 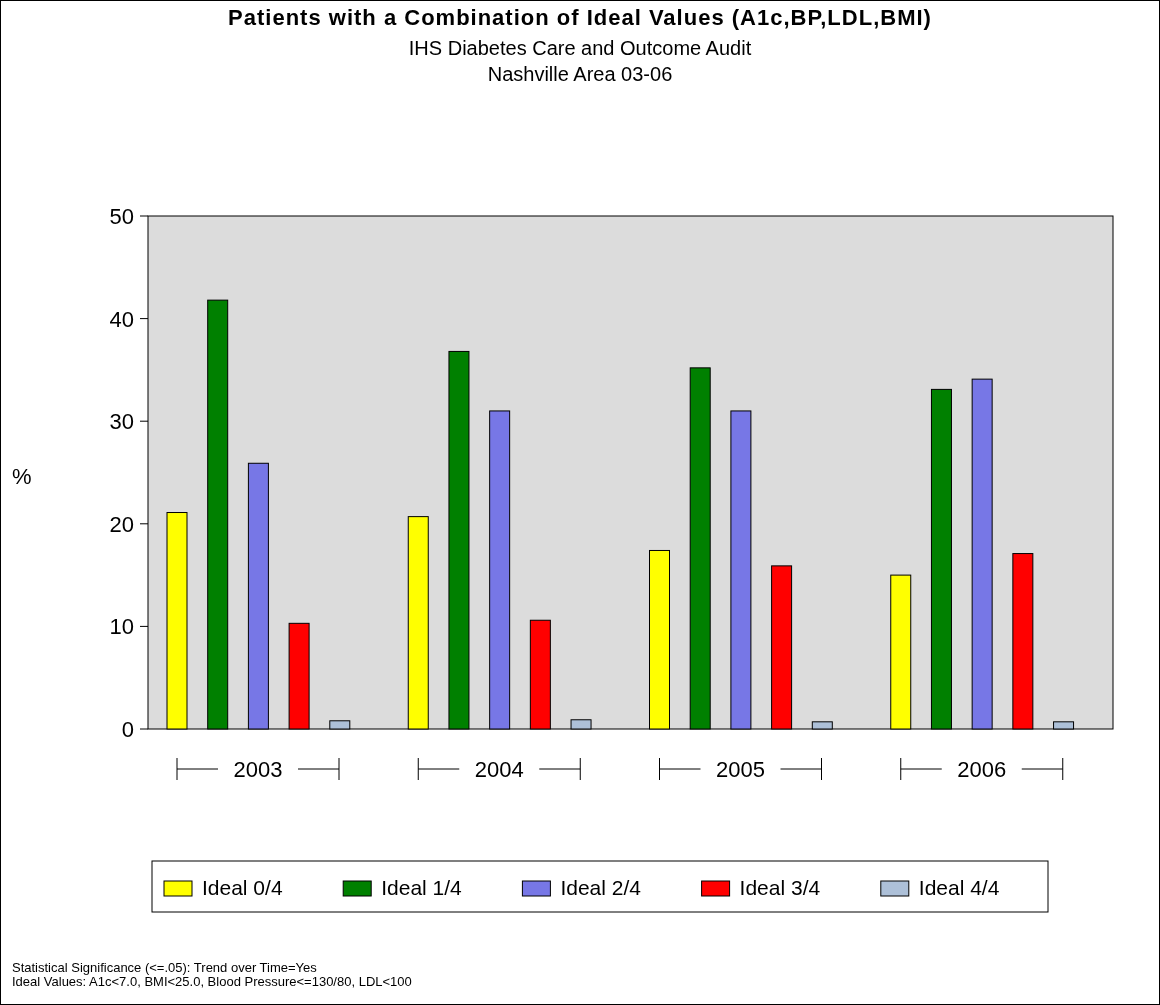 What do you see at coordinates (121, 319) in the screenshot?
I see `y-tick-label: 40` at bounding box center [121, 319].